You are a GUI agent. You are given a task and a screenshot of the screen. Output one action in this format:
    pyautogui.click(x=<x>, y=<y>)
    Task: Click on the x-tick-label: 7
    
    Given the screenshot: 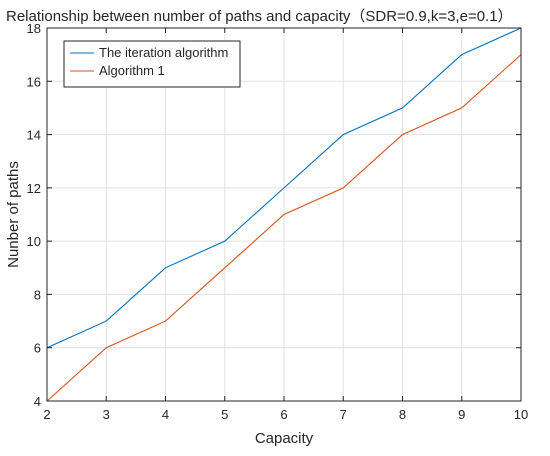 What is the action you would take?
    pyautogui.click(x=343, y=414)
    